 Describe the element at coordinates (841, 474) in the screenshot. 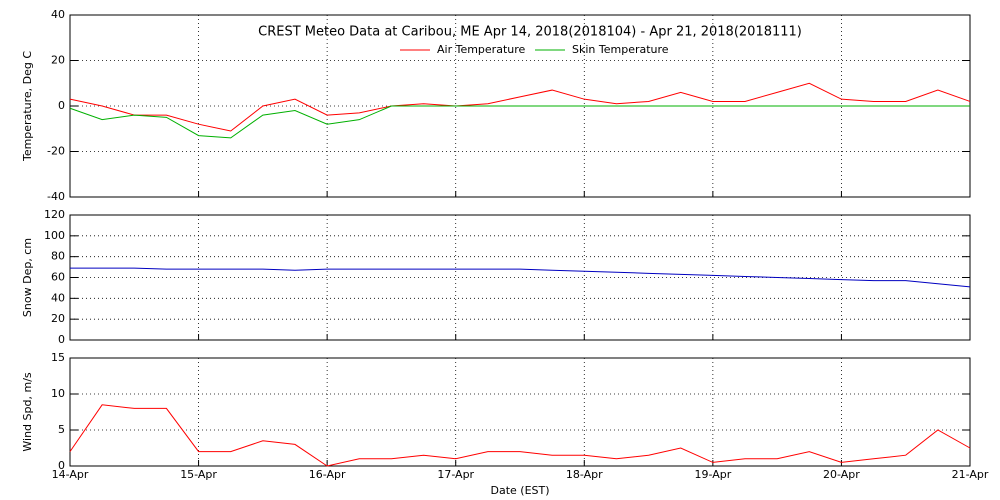

I see `x-tick-label: 20-Apr` at that location.